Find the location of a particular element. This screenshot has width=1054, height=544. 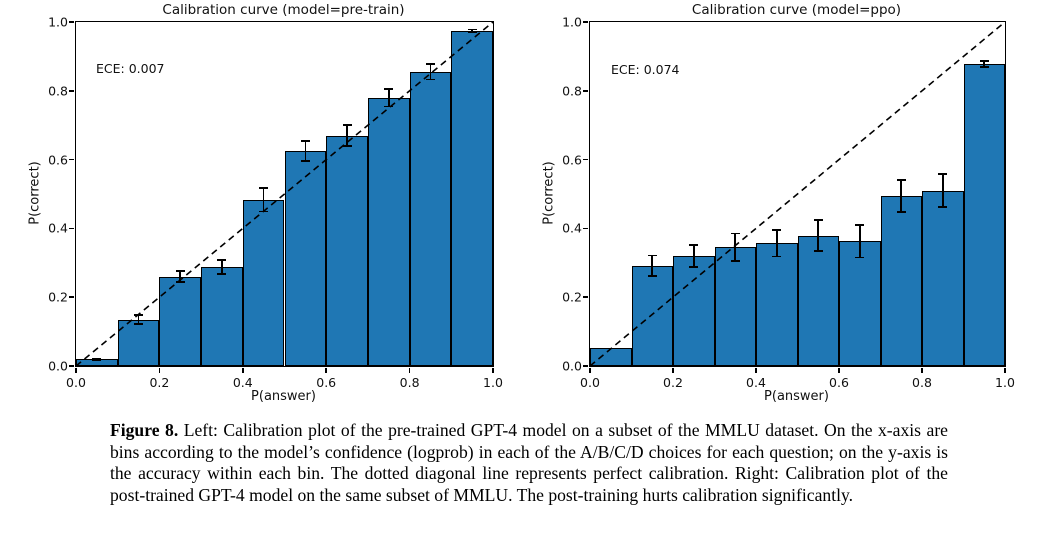

figure-caption-label: Figure 8. is located at coordinates (144, 430).